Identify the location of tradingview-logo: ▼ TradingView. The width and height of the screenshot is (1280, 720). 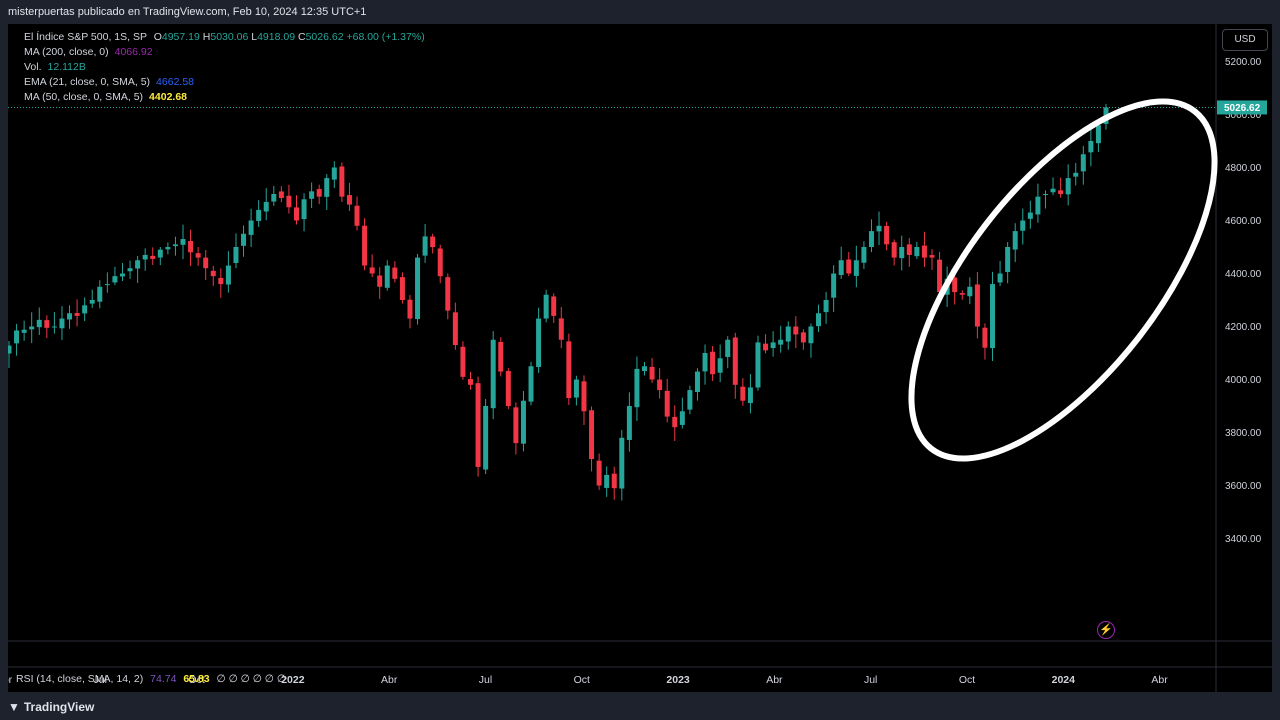
(51, 707).